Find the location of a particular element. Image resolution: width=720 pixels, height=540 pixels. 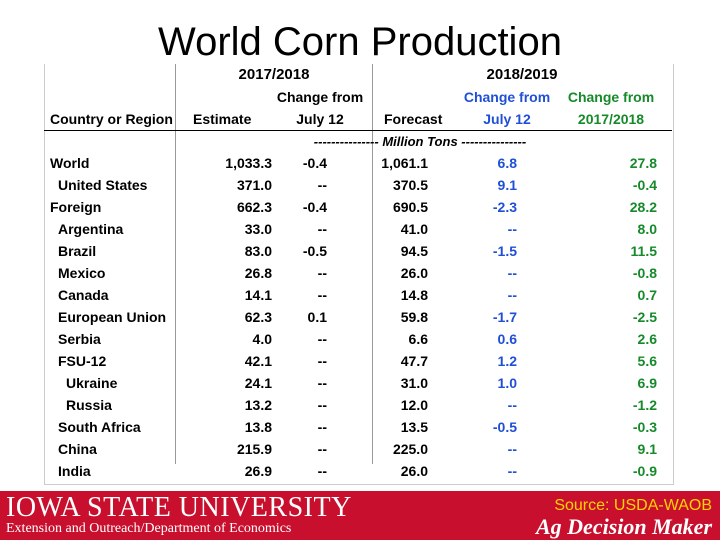

row-yoy: -2.5 is located at coordinates (644, 317).